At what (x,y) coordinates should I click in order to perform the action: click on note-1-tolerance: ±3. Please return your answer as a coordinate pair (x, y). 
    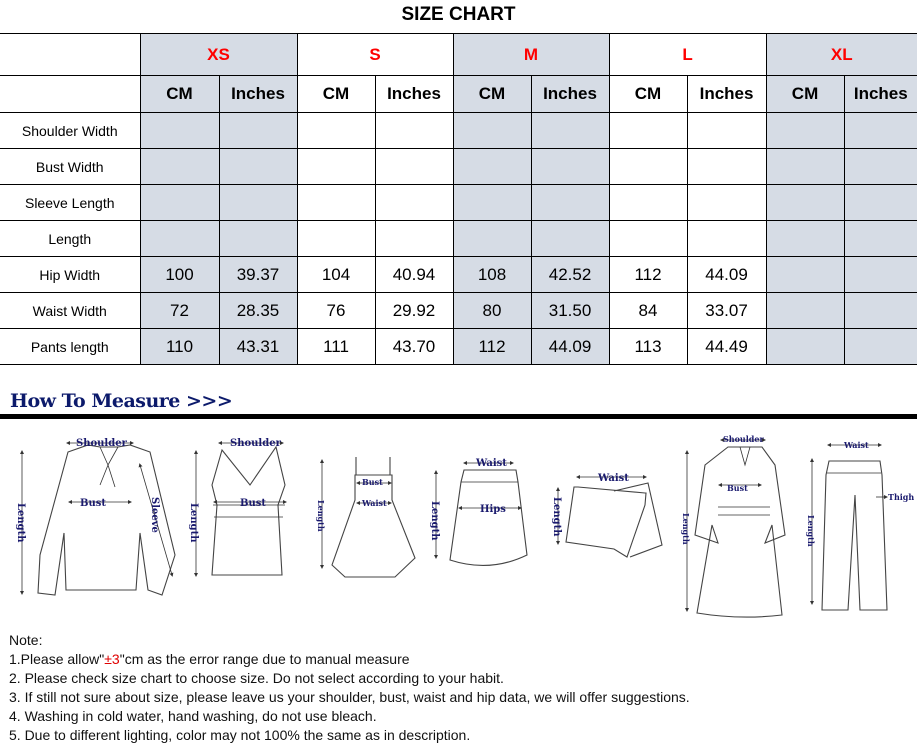
    Looking at the image, I should click on (112, 659).